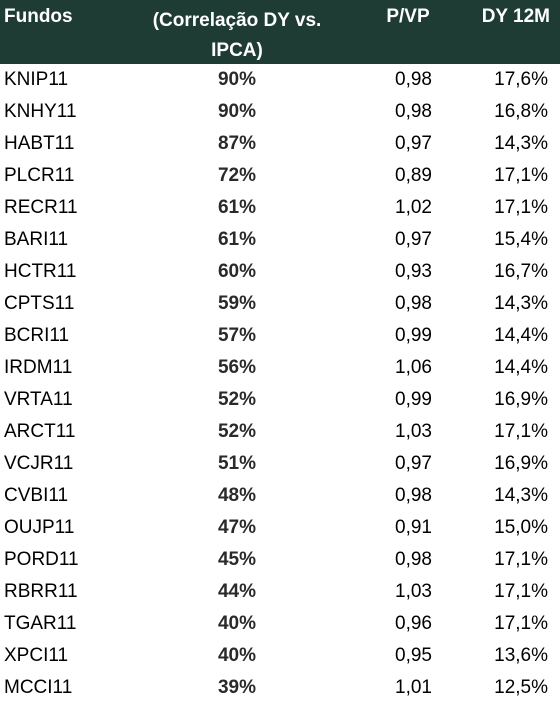 The image size is (560, 704). Describe the element at coordinates (413, 655) in the screenshot. I see `pvp-cell: 0,95` at that location.